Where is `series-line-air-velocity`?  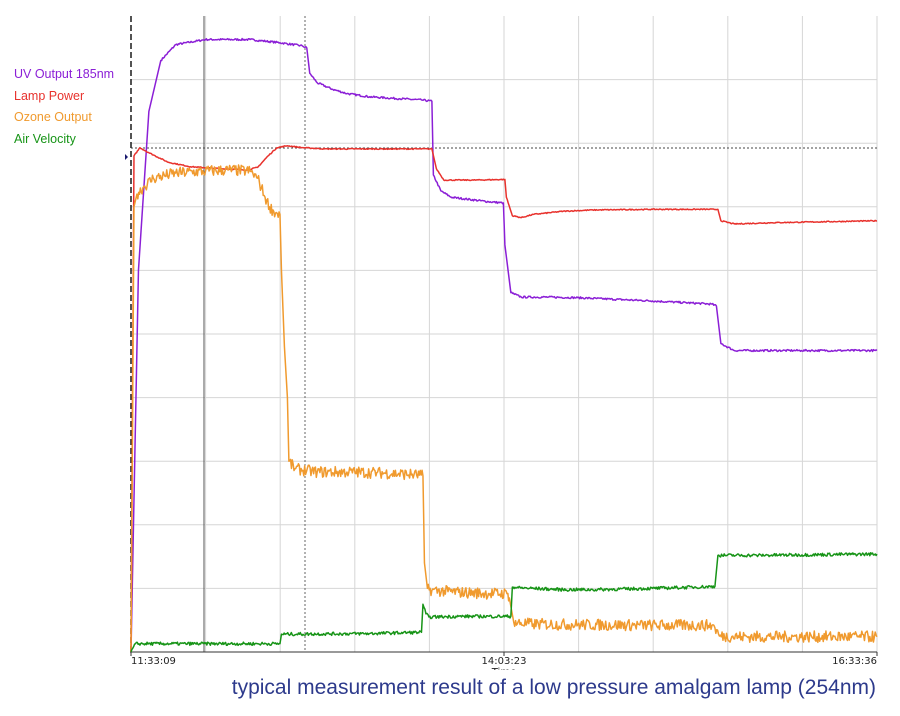
series-line-air-velocity is located at coordinates (504, 602).